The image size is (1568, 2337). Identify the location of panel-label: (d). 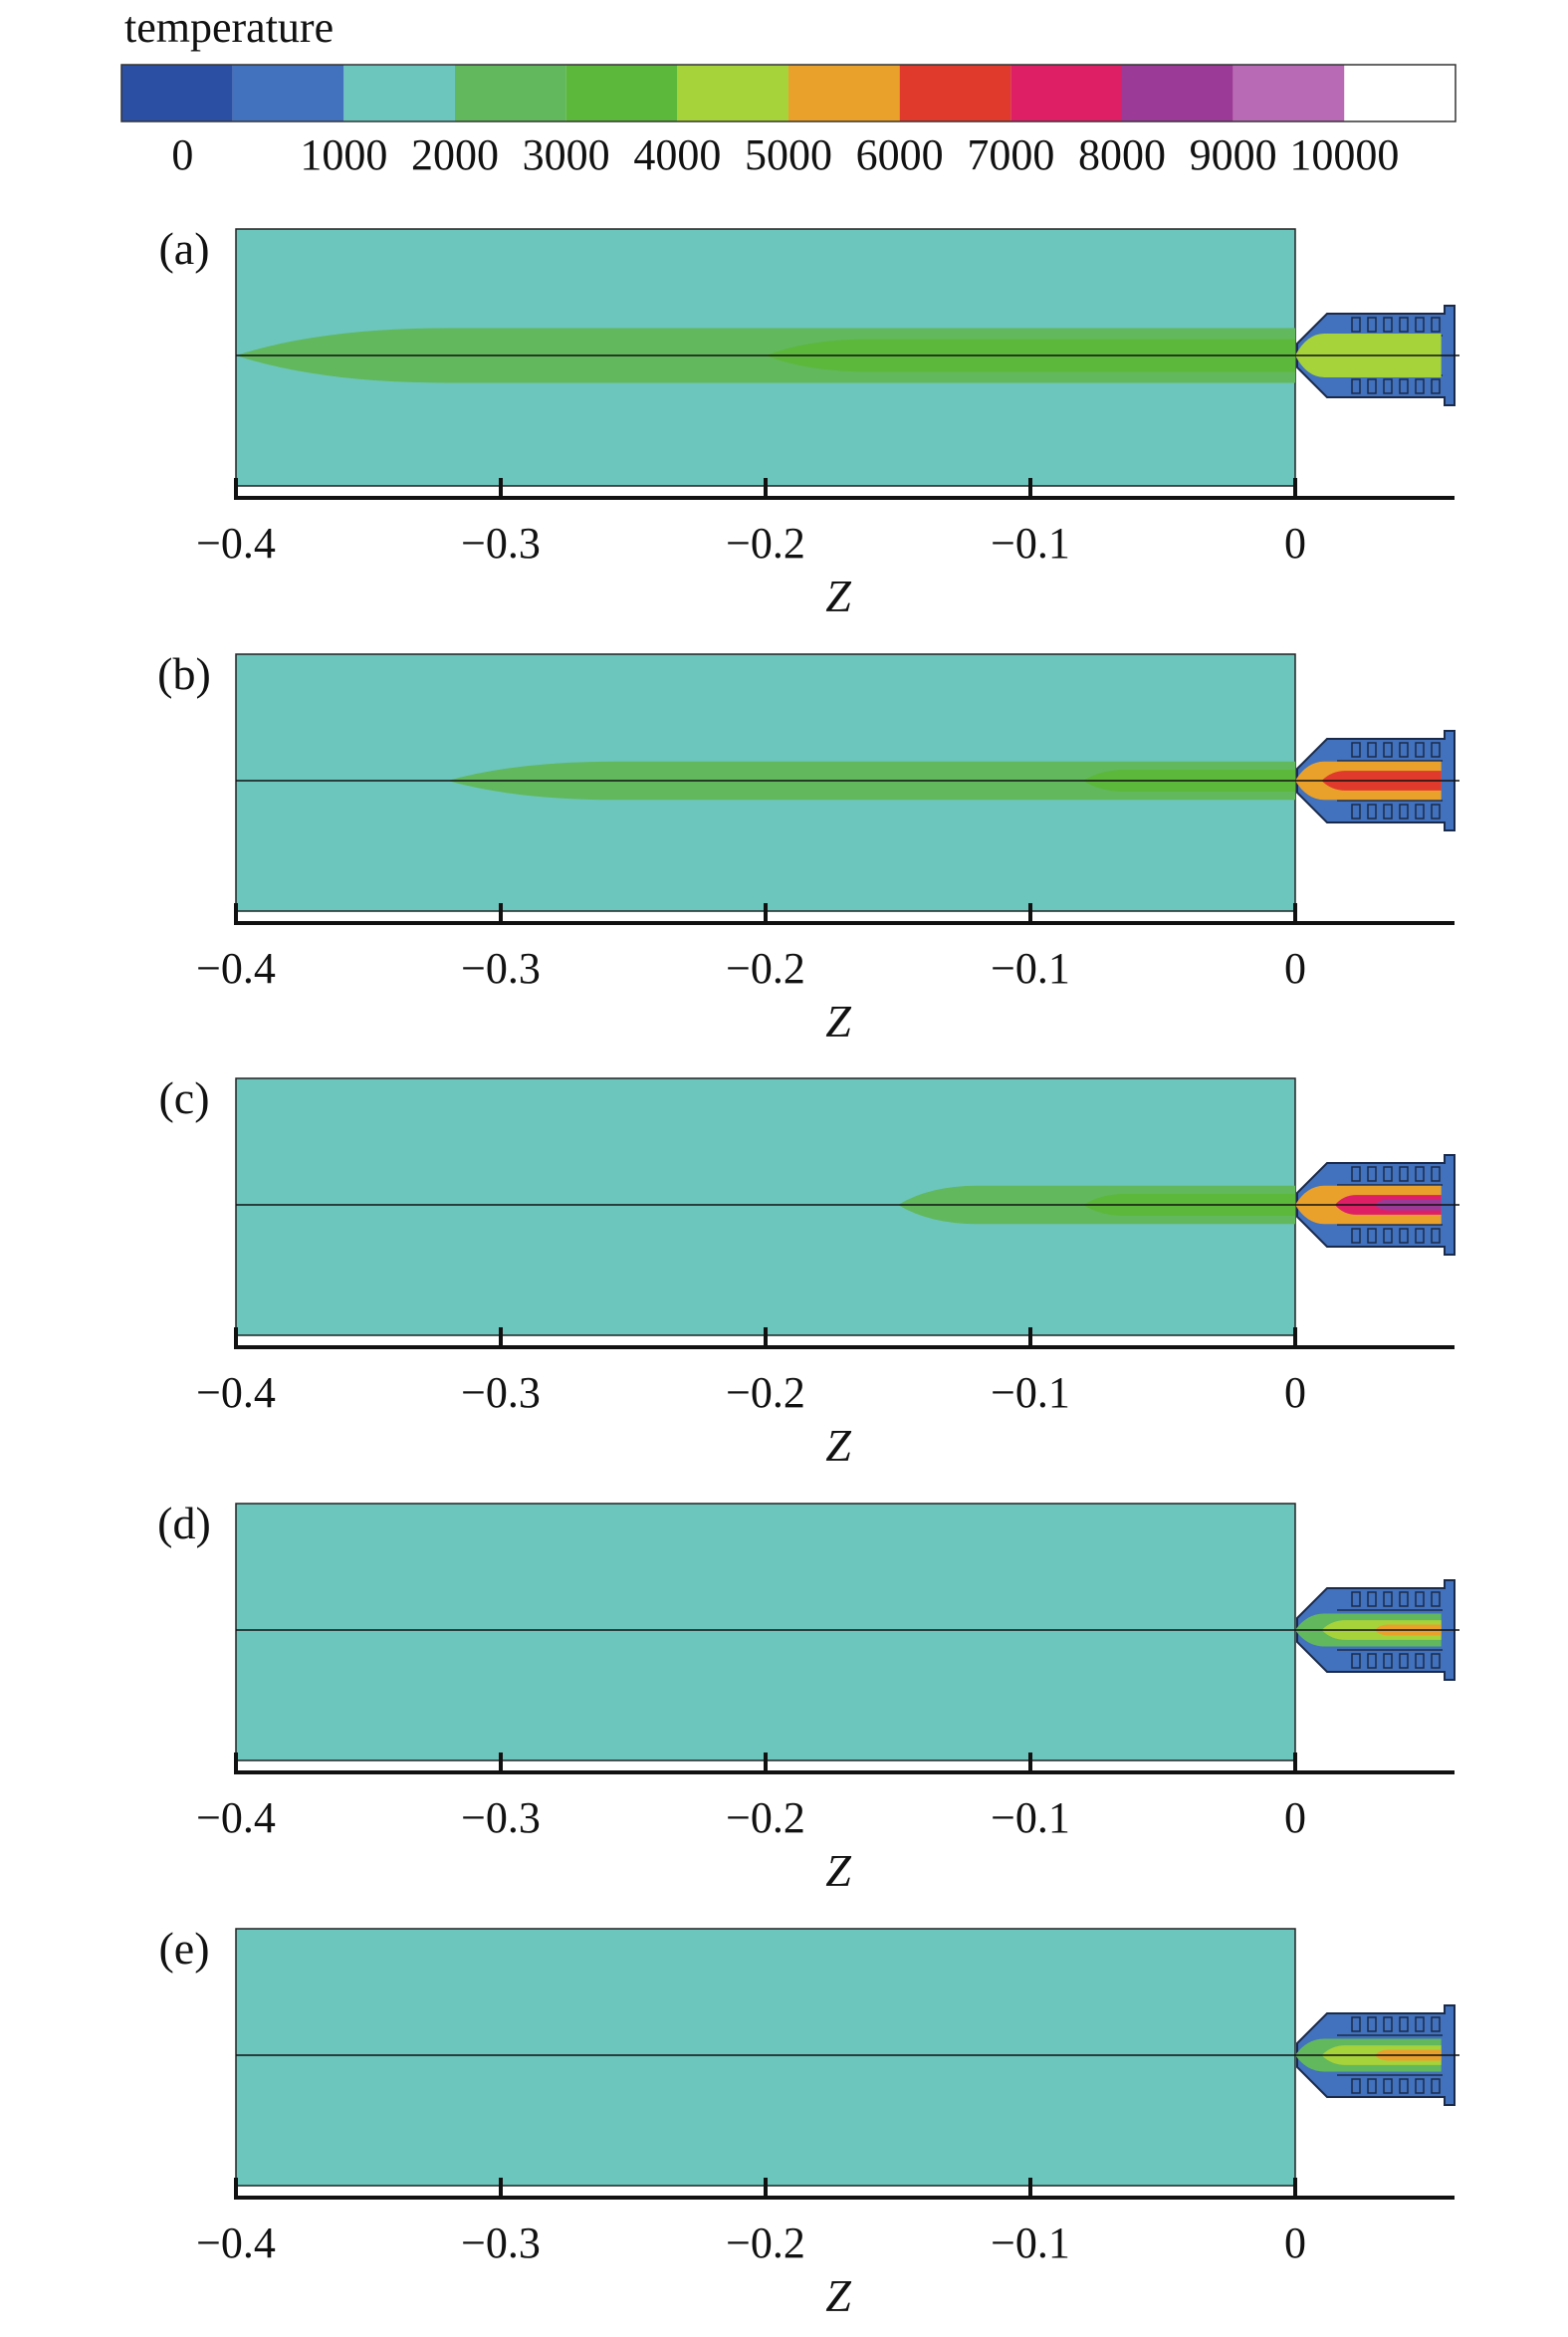
(184, 1523).